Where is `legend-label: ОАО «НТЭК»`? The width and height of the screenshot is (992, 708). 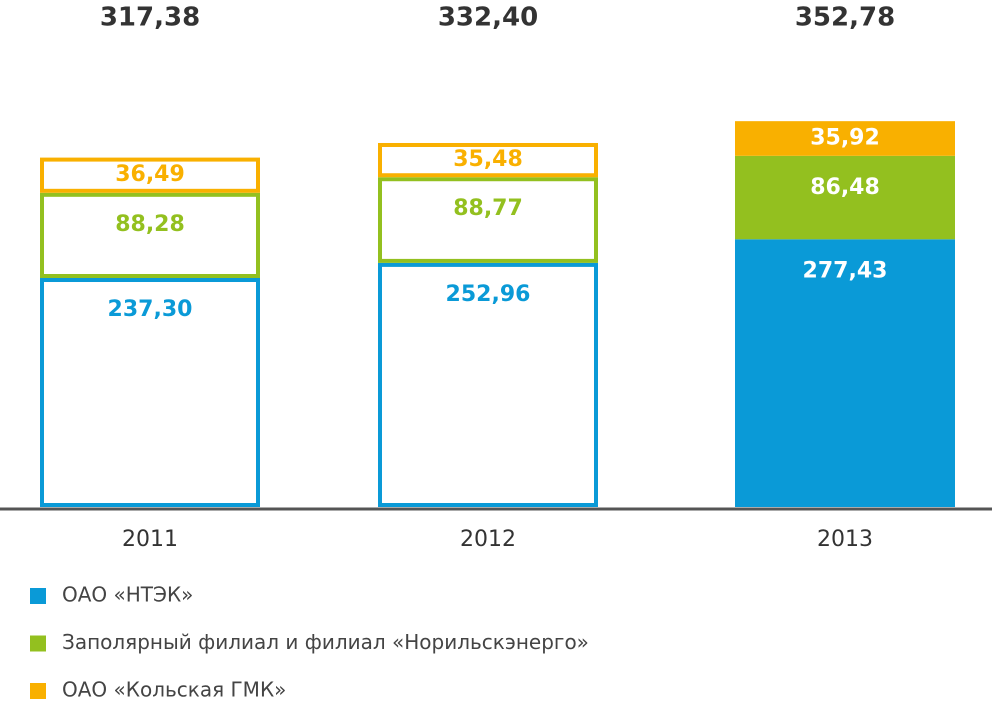 legend-label: ОАО «НТЭК» is located at coordinates (127, 595).